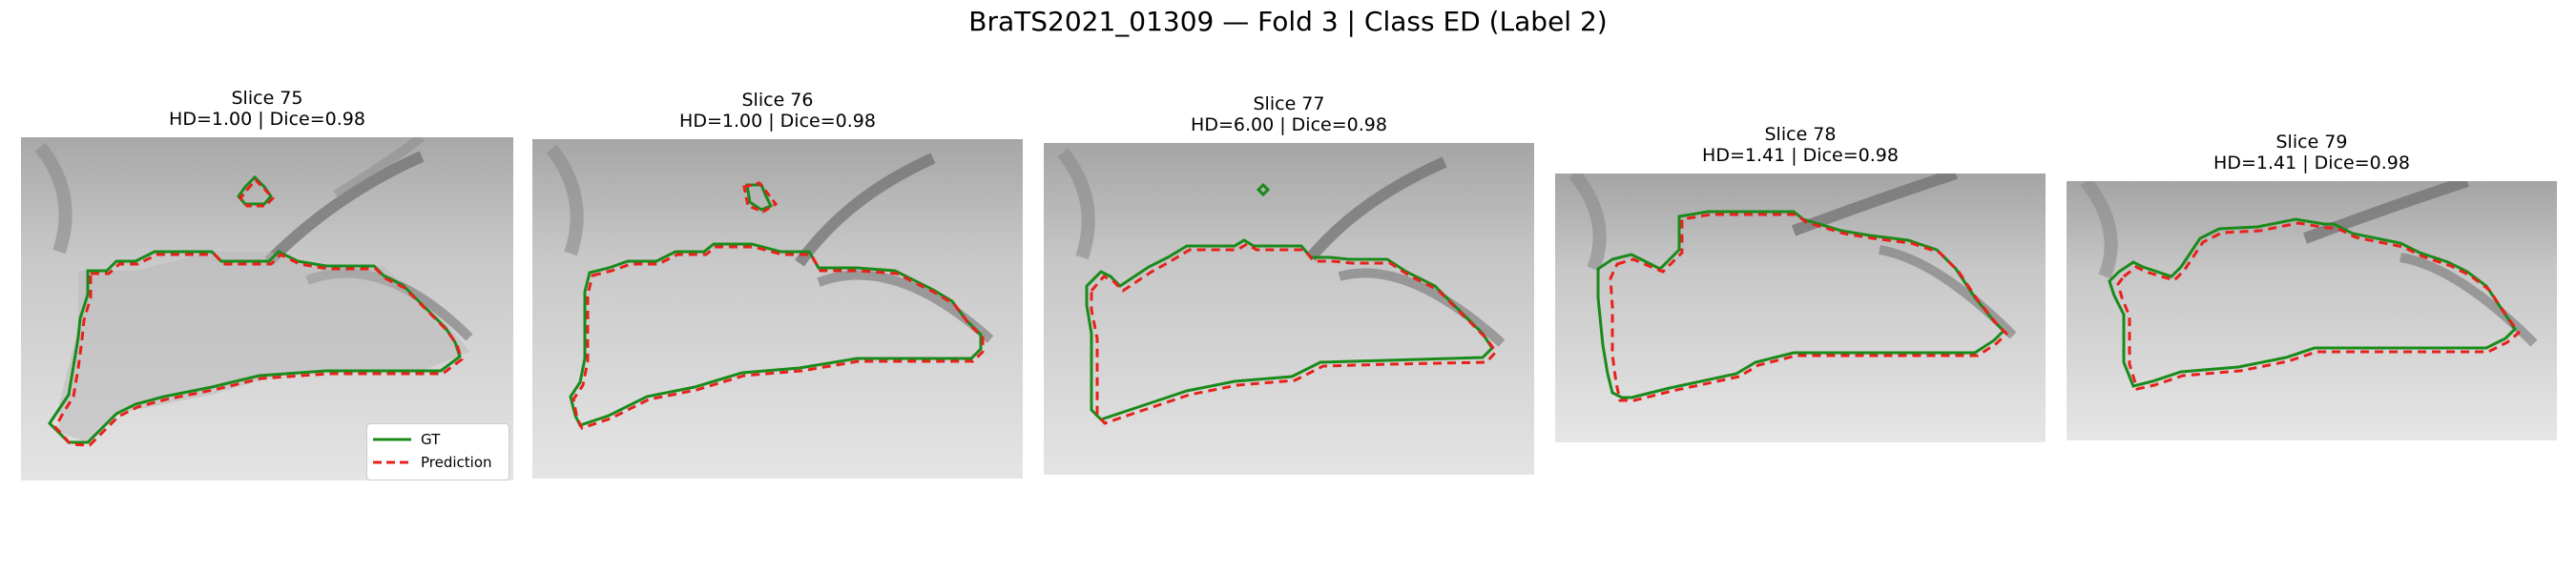 The image size is (2576, 572). Describe the element at coordinates (456, 463) in the screenshot. I see `legend-prediction-label: Prediction` at that location.